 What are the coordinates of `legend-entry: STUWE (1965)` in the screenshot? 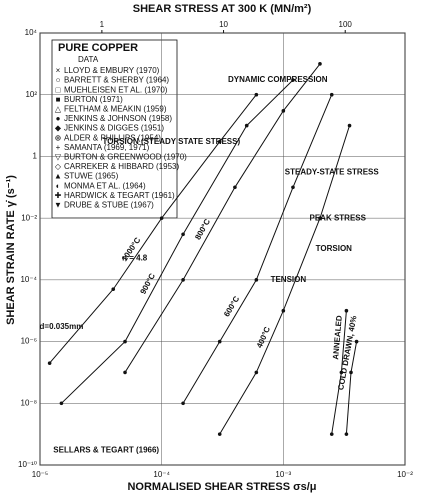 It's located at (91, 176).